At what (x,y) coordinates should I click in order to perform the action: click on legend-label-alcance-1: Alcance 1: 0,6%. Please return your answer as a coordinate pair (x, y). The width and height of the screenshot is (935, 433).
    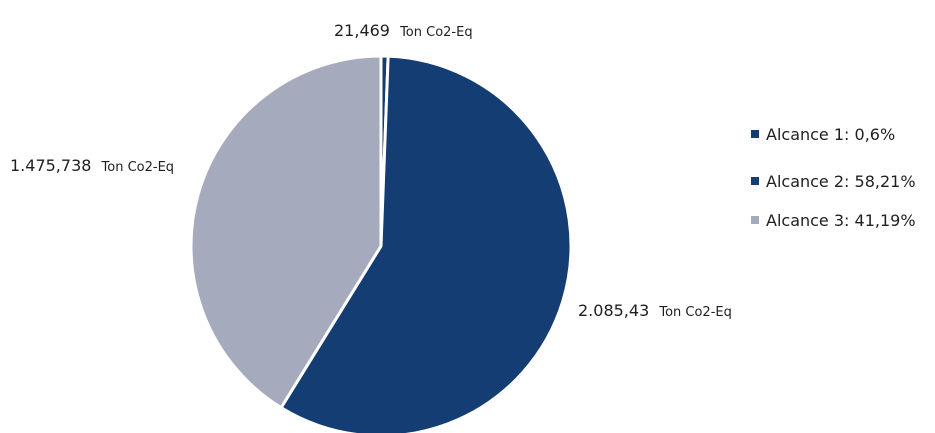
    Looking at the image, I should click on (830, 134).